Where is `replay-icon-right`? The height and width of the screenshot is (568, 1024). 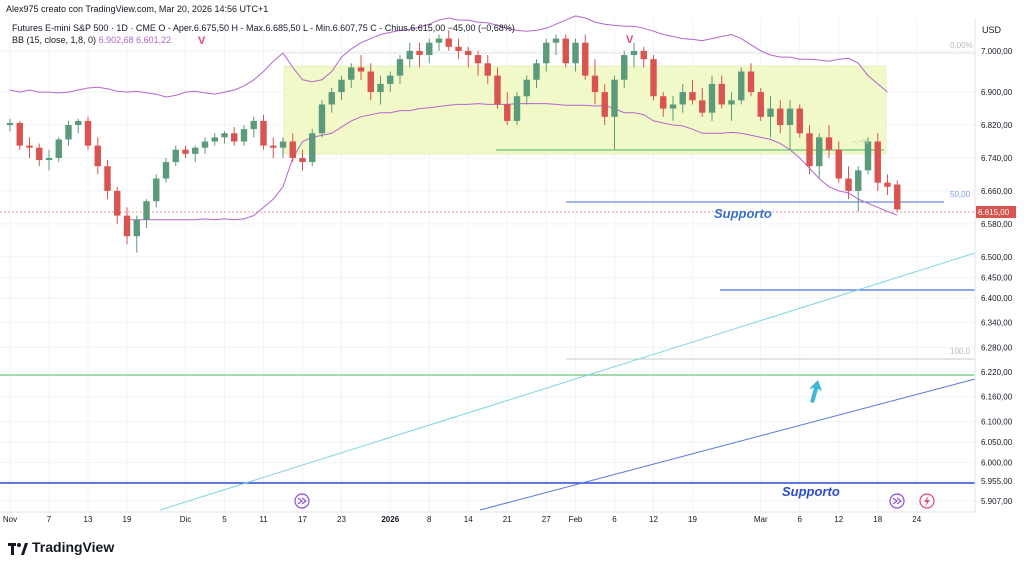
replay-icon-right is located at coordinates (897, 501).